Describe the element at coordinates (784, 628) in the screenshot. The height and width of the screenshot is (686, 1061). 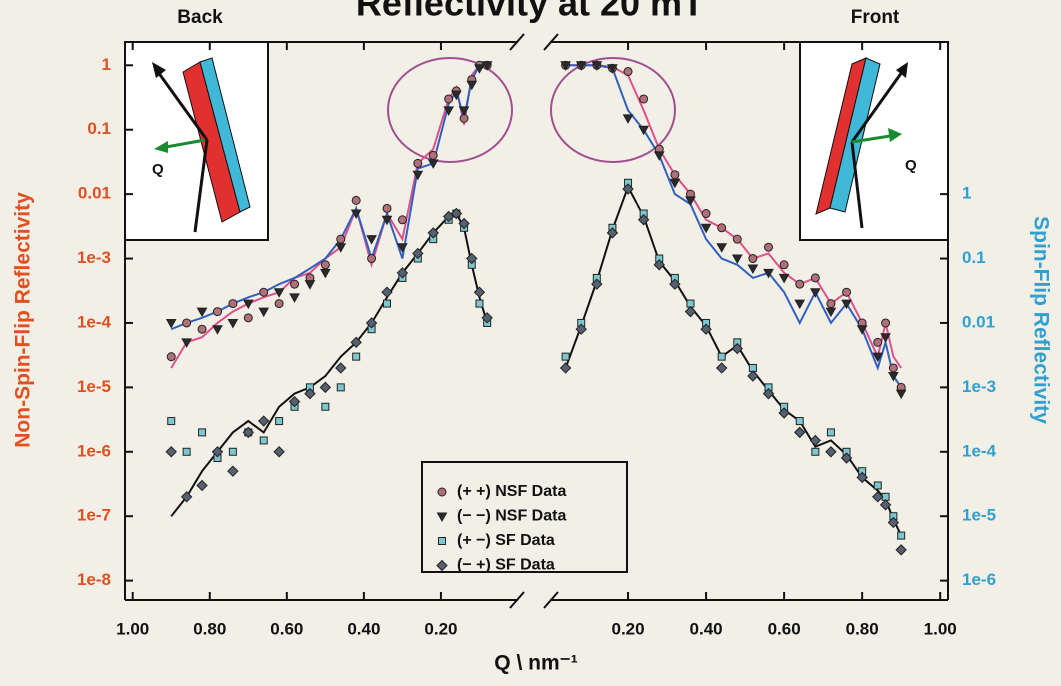
I see `x-tick-label: 0.60` at that location.